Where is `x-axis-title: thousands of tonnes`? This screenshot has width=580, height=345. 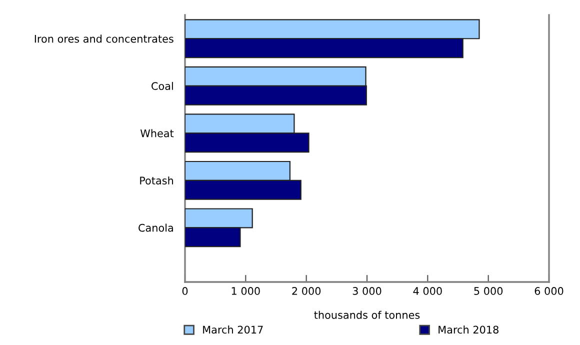
x-axis-title: thousands of tonnes is located at coordinates (367, 314).